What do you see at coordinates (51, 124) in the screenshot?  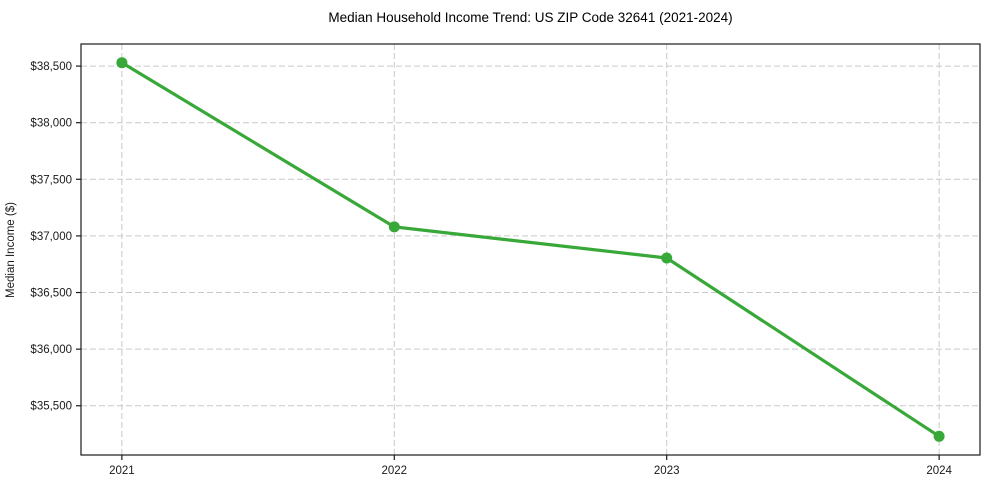 I see `y-tick-label: $38,000` at bounding box center [51, 124].